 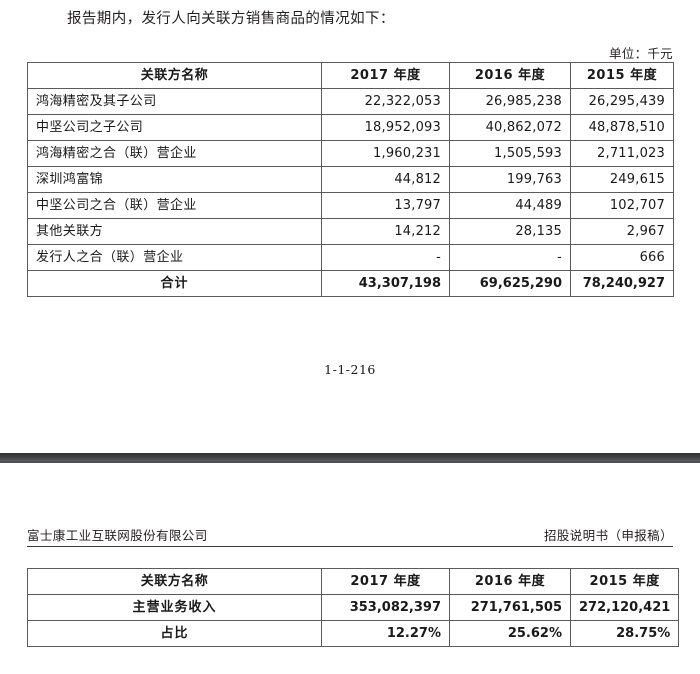 I want to click on running-header-company: 富士康工业互联网股份有限公司, so click(x=117, y=535).